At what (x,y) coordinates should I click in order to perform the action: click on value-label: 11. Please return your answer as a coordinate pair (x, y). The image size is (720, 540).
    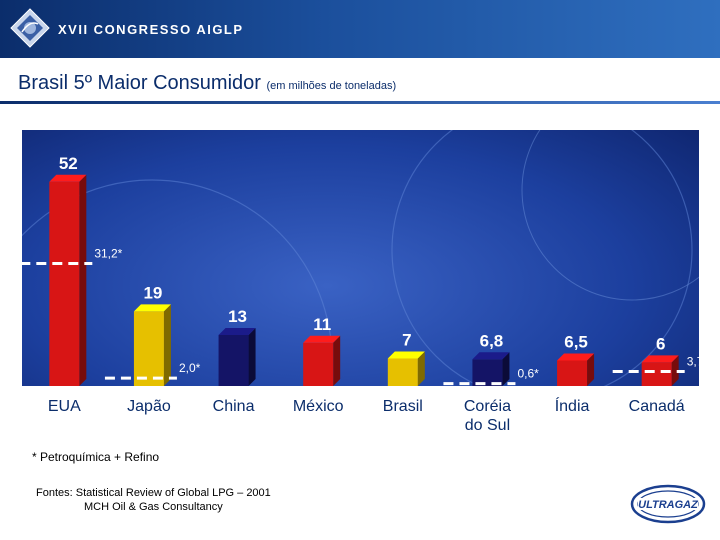
    Looking at the image, I should click on (322, 324).